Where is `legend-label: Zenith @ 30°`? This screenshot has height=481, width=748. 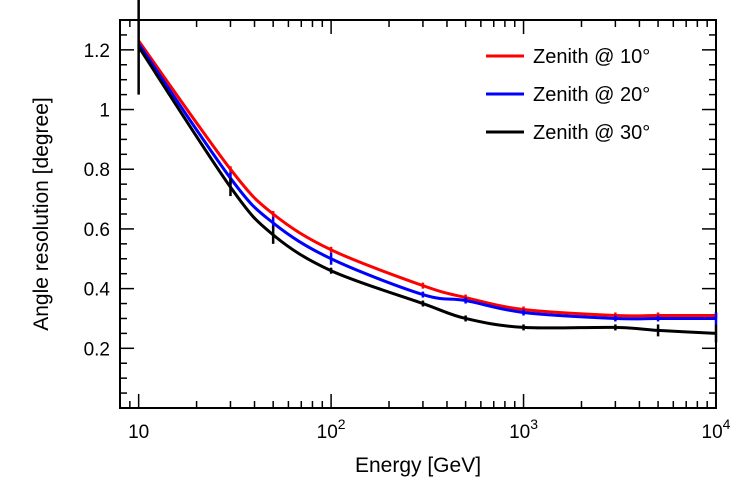 legend-label: Zenith @ 30° is located at coordinates (591, 133).